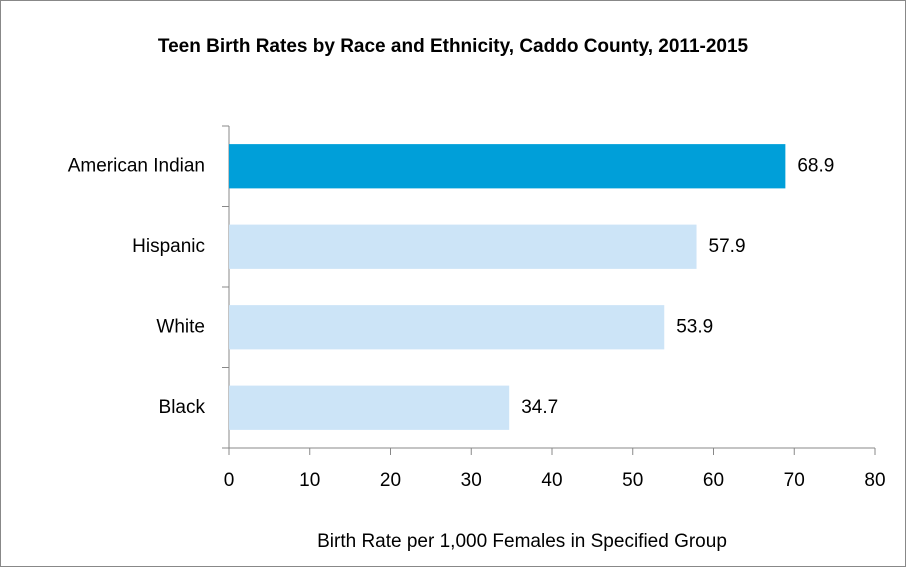 This screenshot has width=906, height=567. I want to click on x-tick-label: 70, so click(794, 480).